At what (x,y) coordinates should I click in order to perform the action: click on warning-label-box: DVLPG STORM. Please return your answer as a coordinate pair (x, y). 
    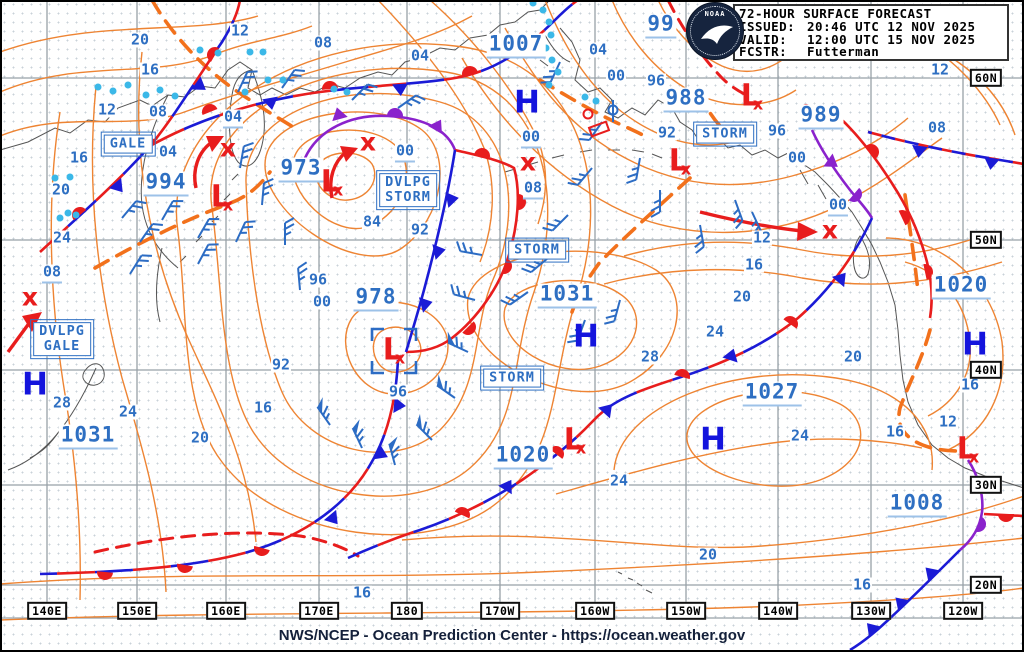
    Looking at the image, I should click on (408, 190).